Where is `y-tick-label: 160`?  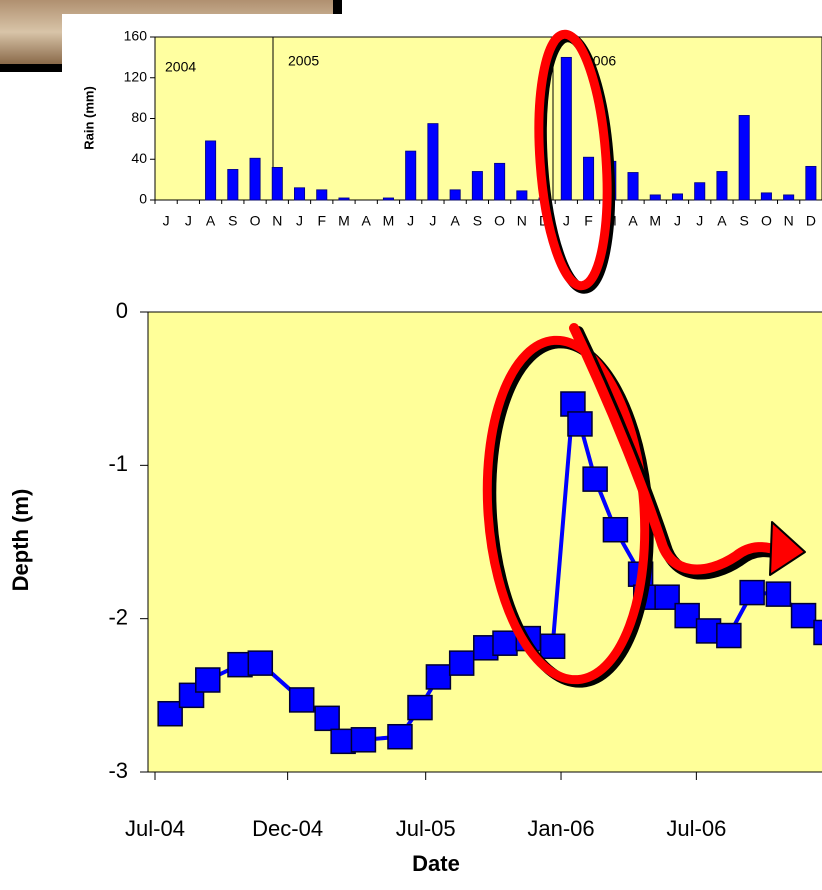
y-tick-label: 160 is located at coordinates (136, 36).